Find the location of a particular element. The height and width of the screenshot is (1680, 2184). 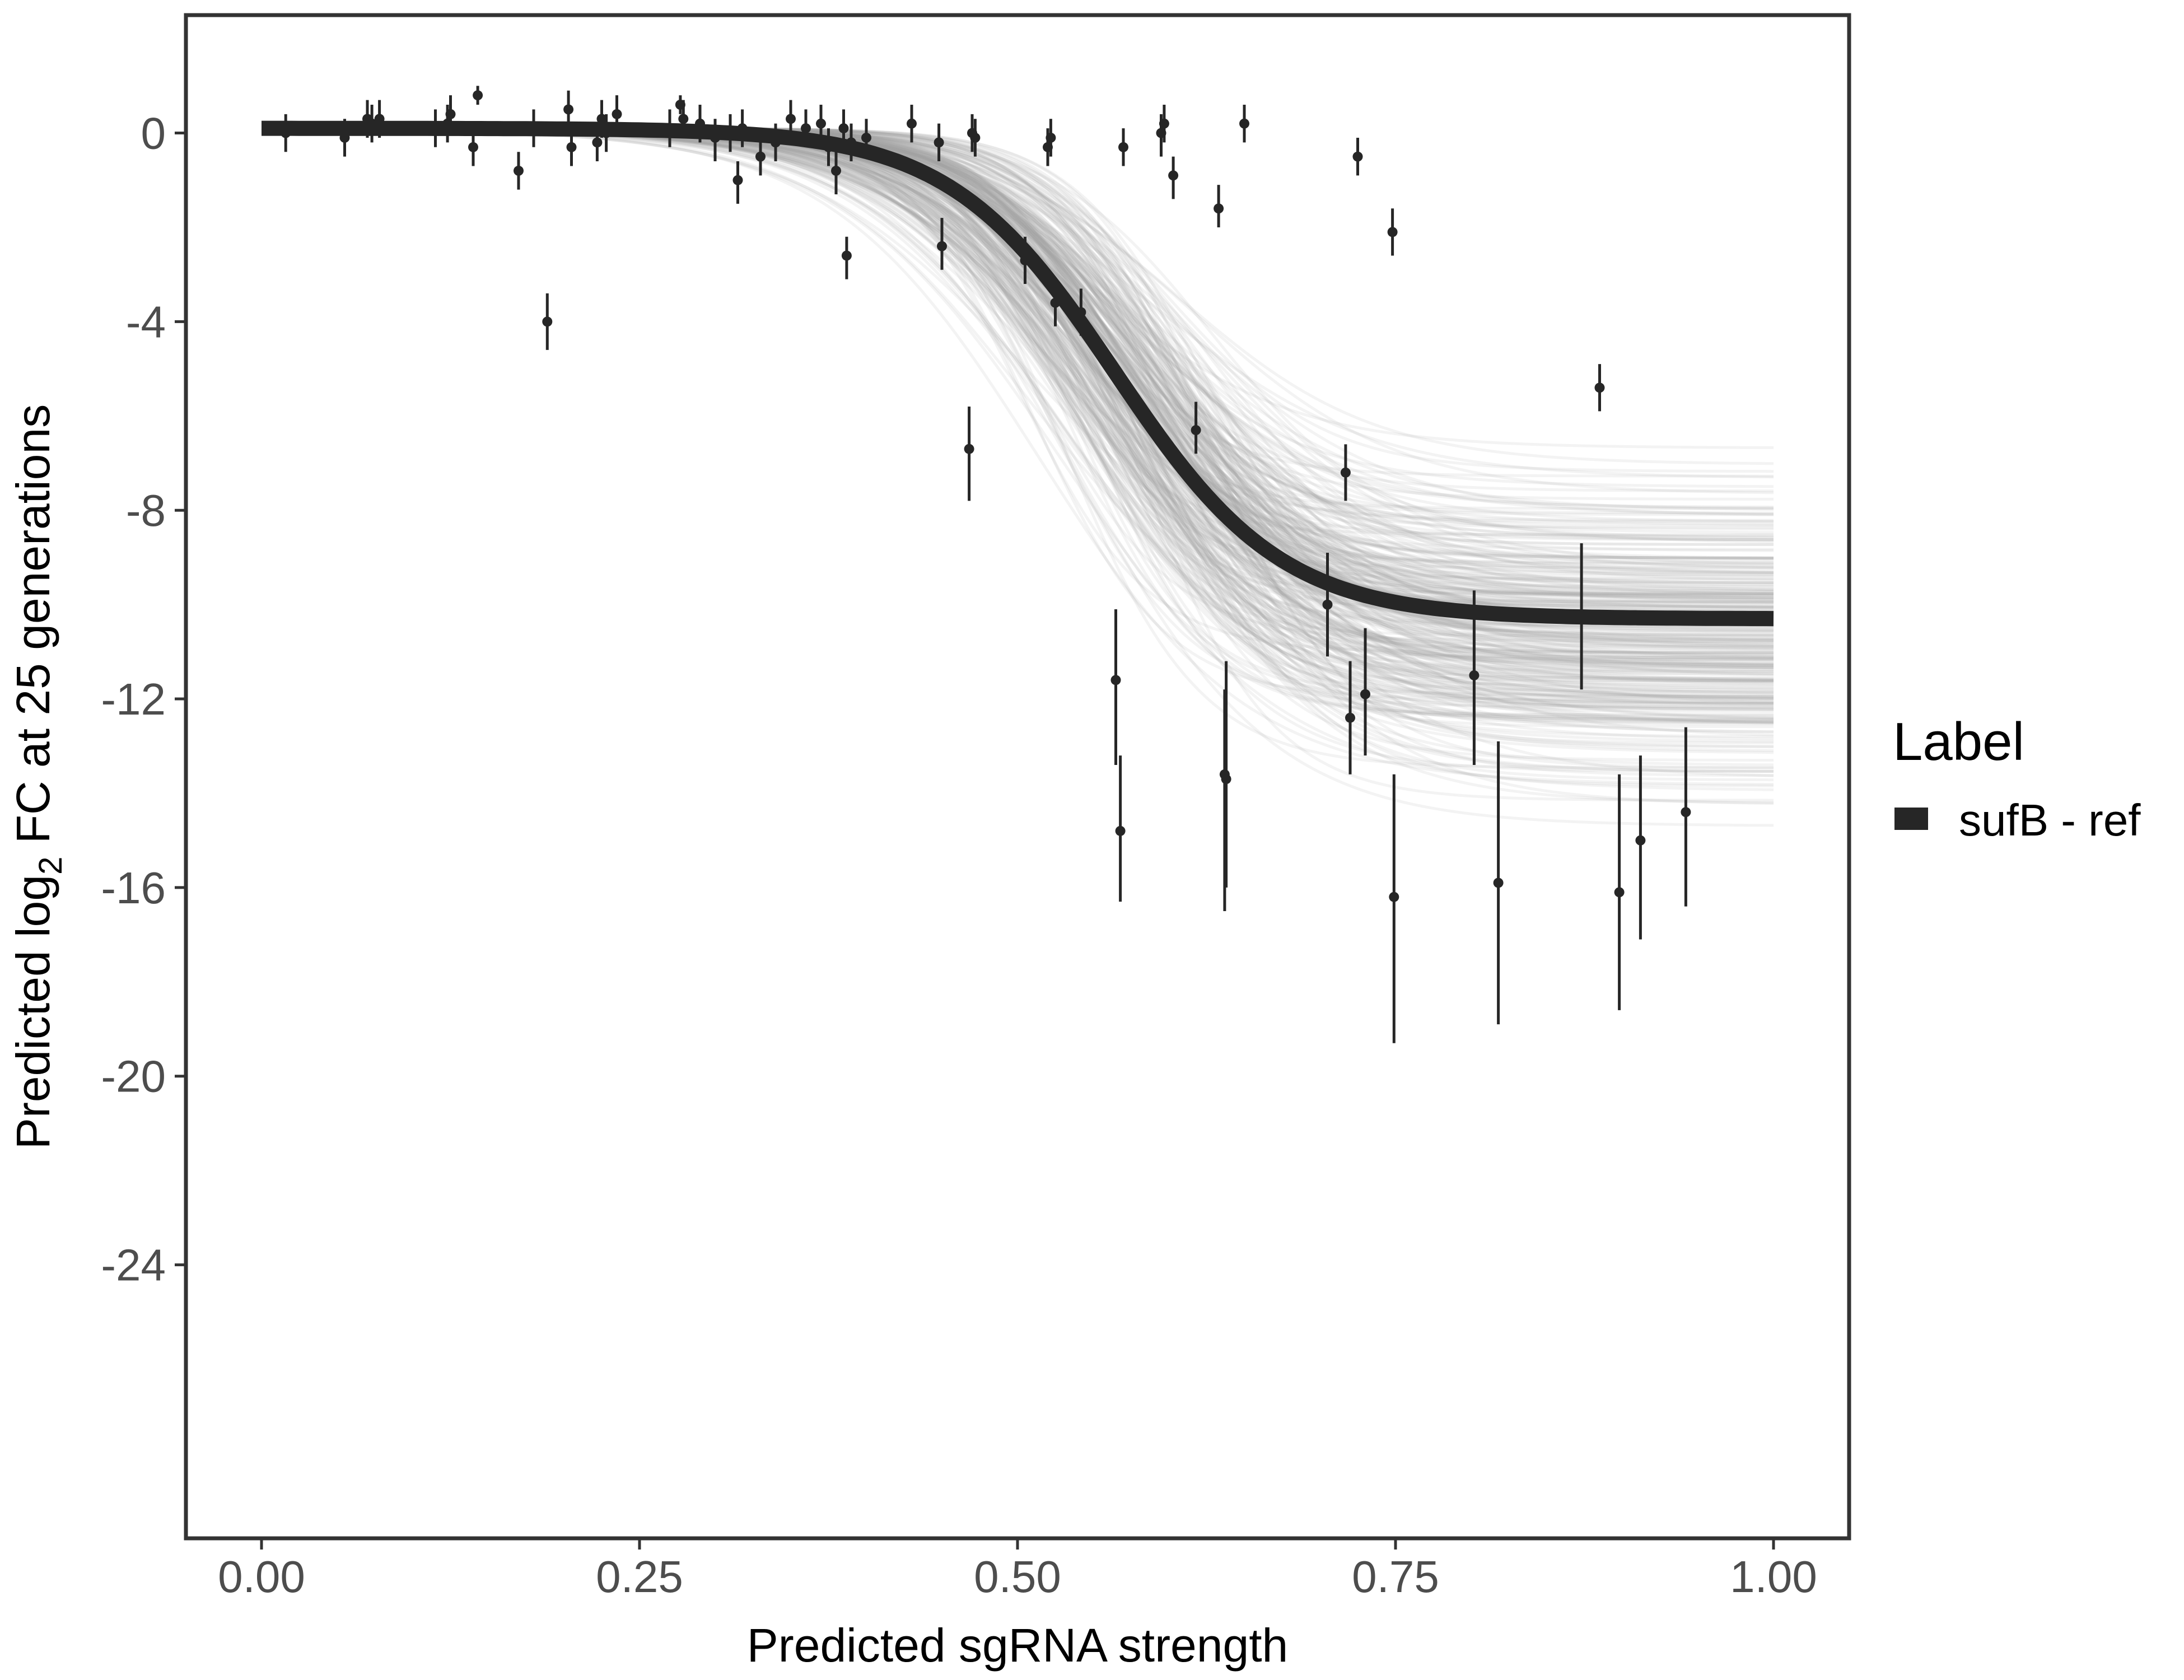

x-tick-label: 1.00 is located at coordinates (1774, 1577).